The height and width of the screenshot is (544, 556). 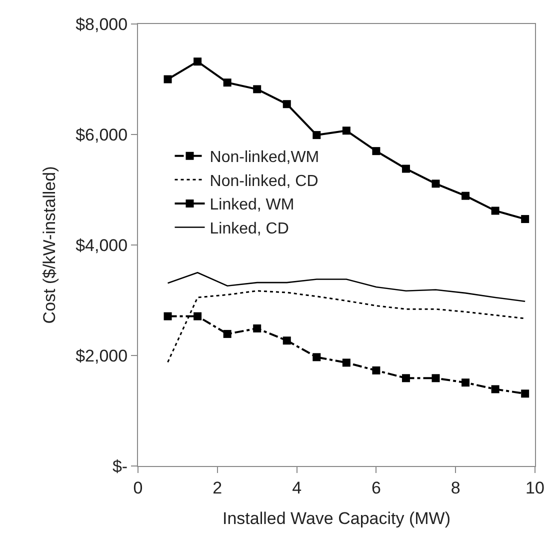 I want to click on legend-label: Non-linked,WM, so click(x=265, y=157).